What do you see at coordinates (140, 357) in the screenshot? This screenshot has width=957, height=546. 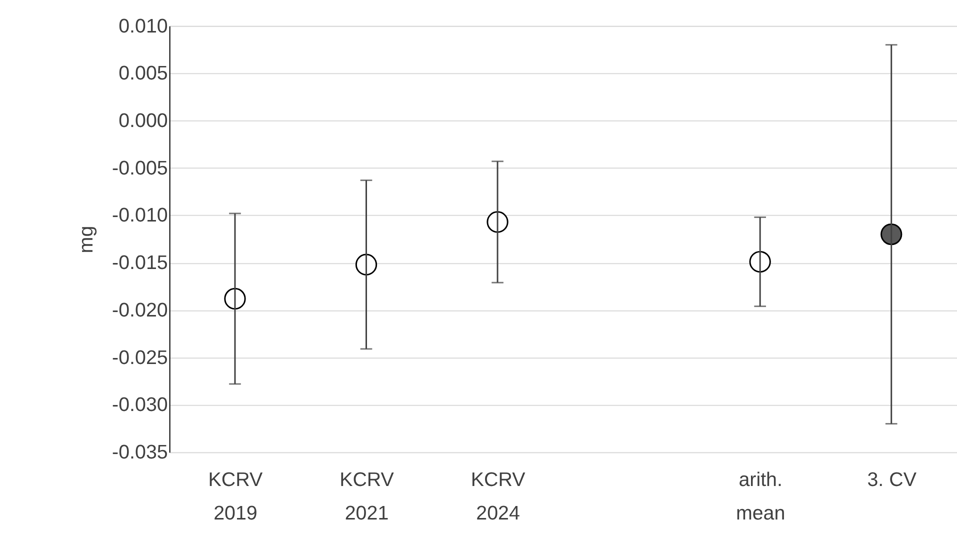 I see `y-tick-label: -0.025` at bounding box center [140, 357].